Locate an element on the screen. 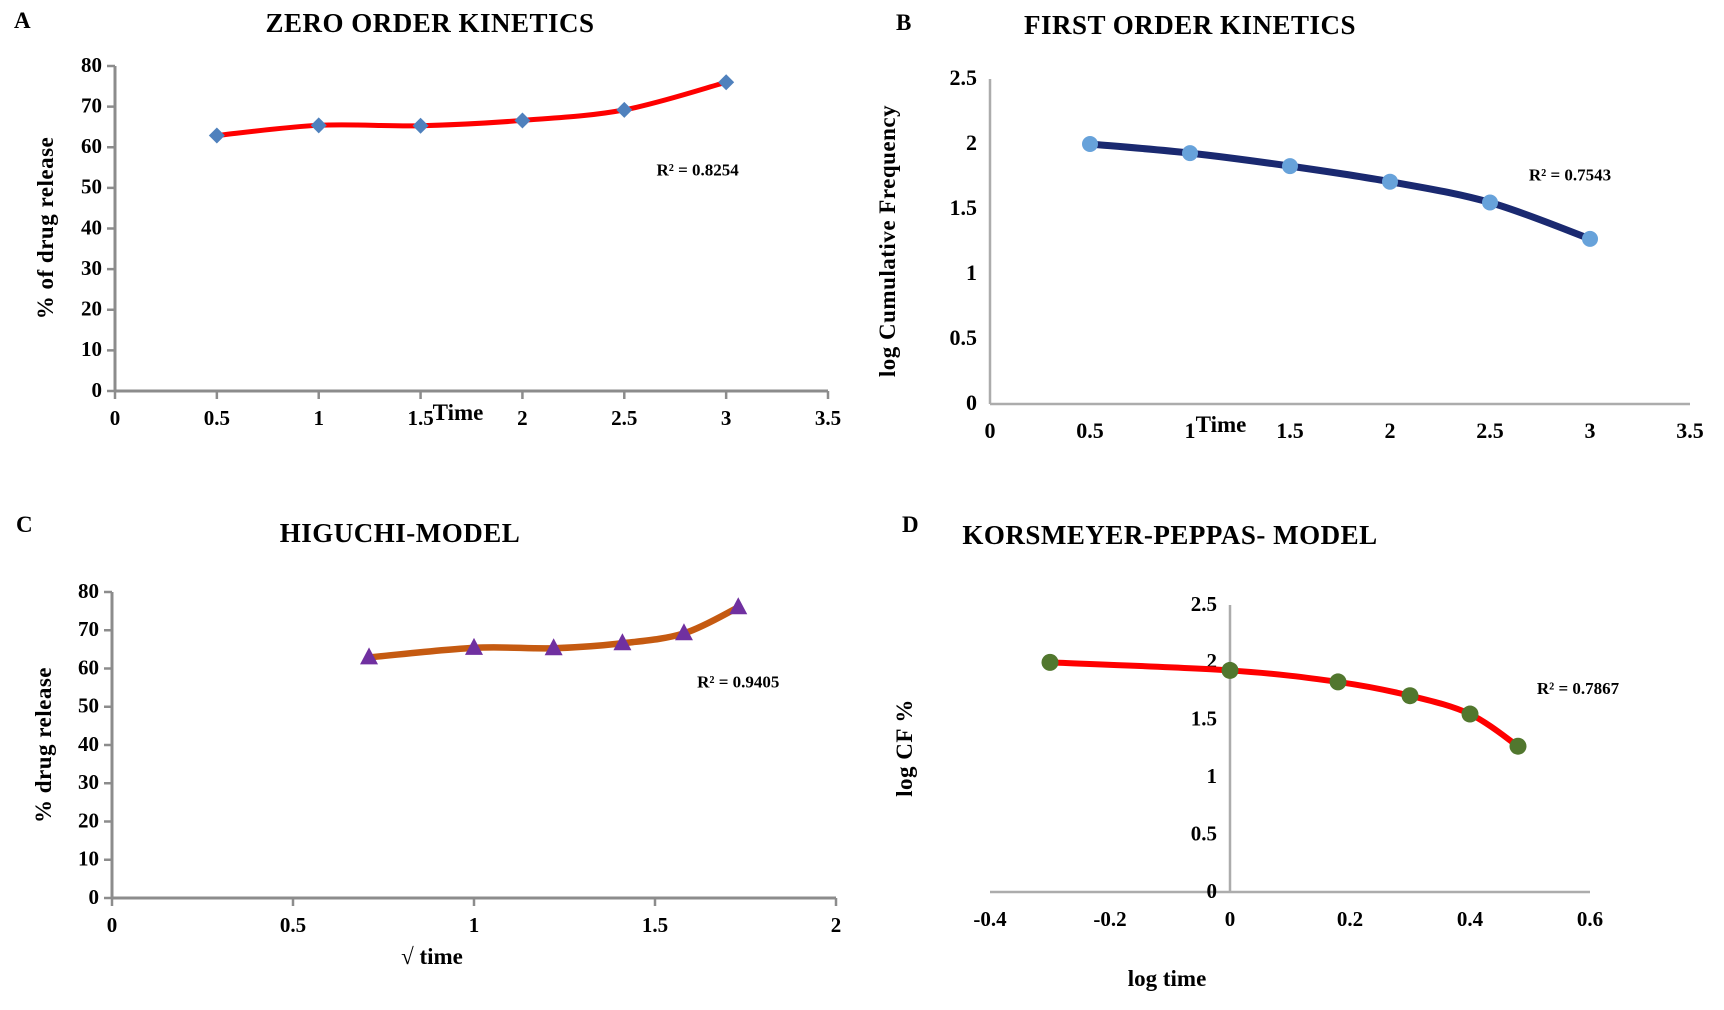  chart-title: KORSMEYER-PEPPAS- MODEL is located at coordinates (1170, 535).